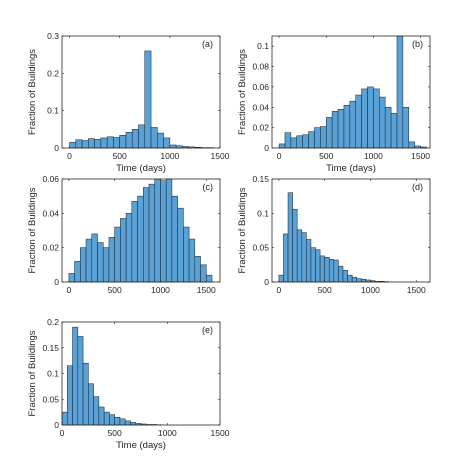  What do you see at coordinates (50, 399) in the screenshot?
I see `y-tick-label: 0.05` at bounding box center [50, 399].